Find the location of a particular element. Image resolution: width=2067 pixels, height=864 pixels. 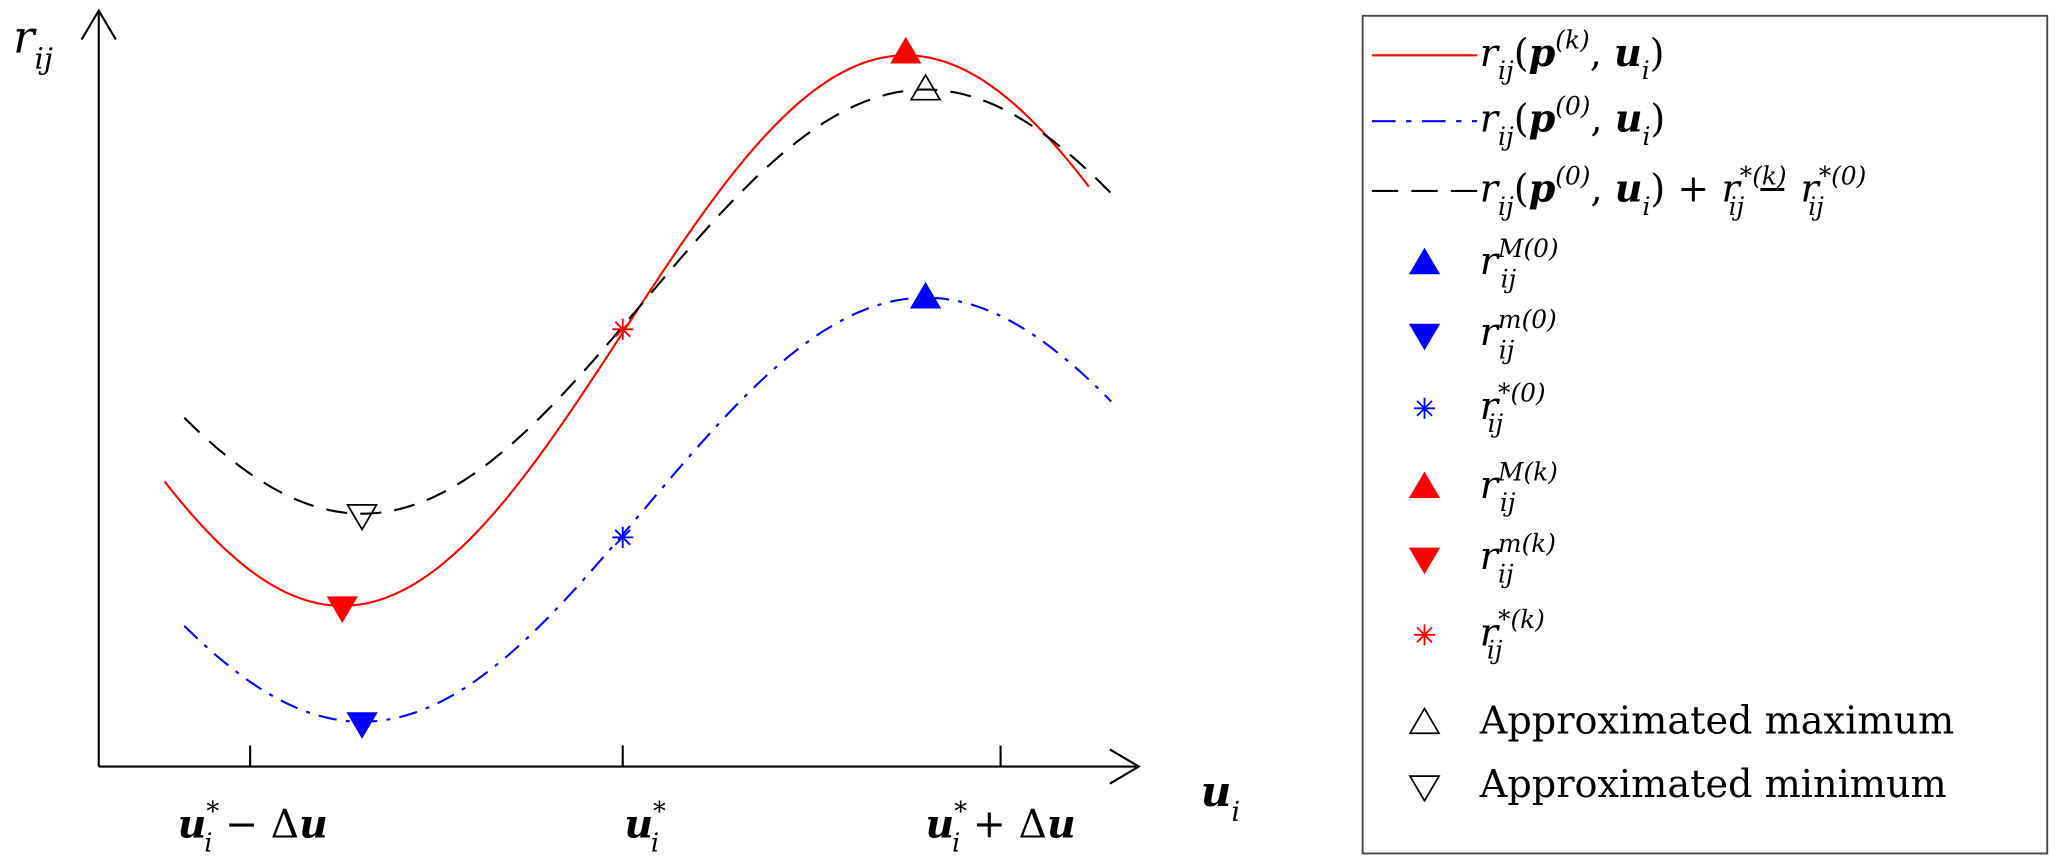

legend-item: r*(0)ij​ is located at coordinates (1479, 409).